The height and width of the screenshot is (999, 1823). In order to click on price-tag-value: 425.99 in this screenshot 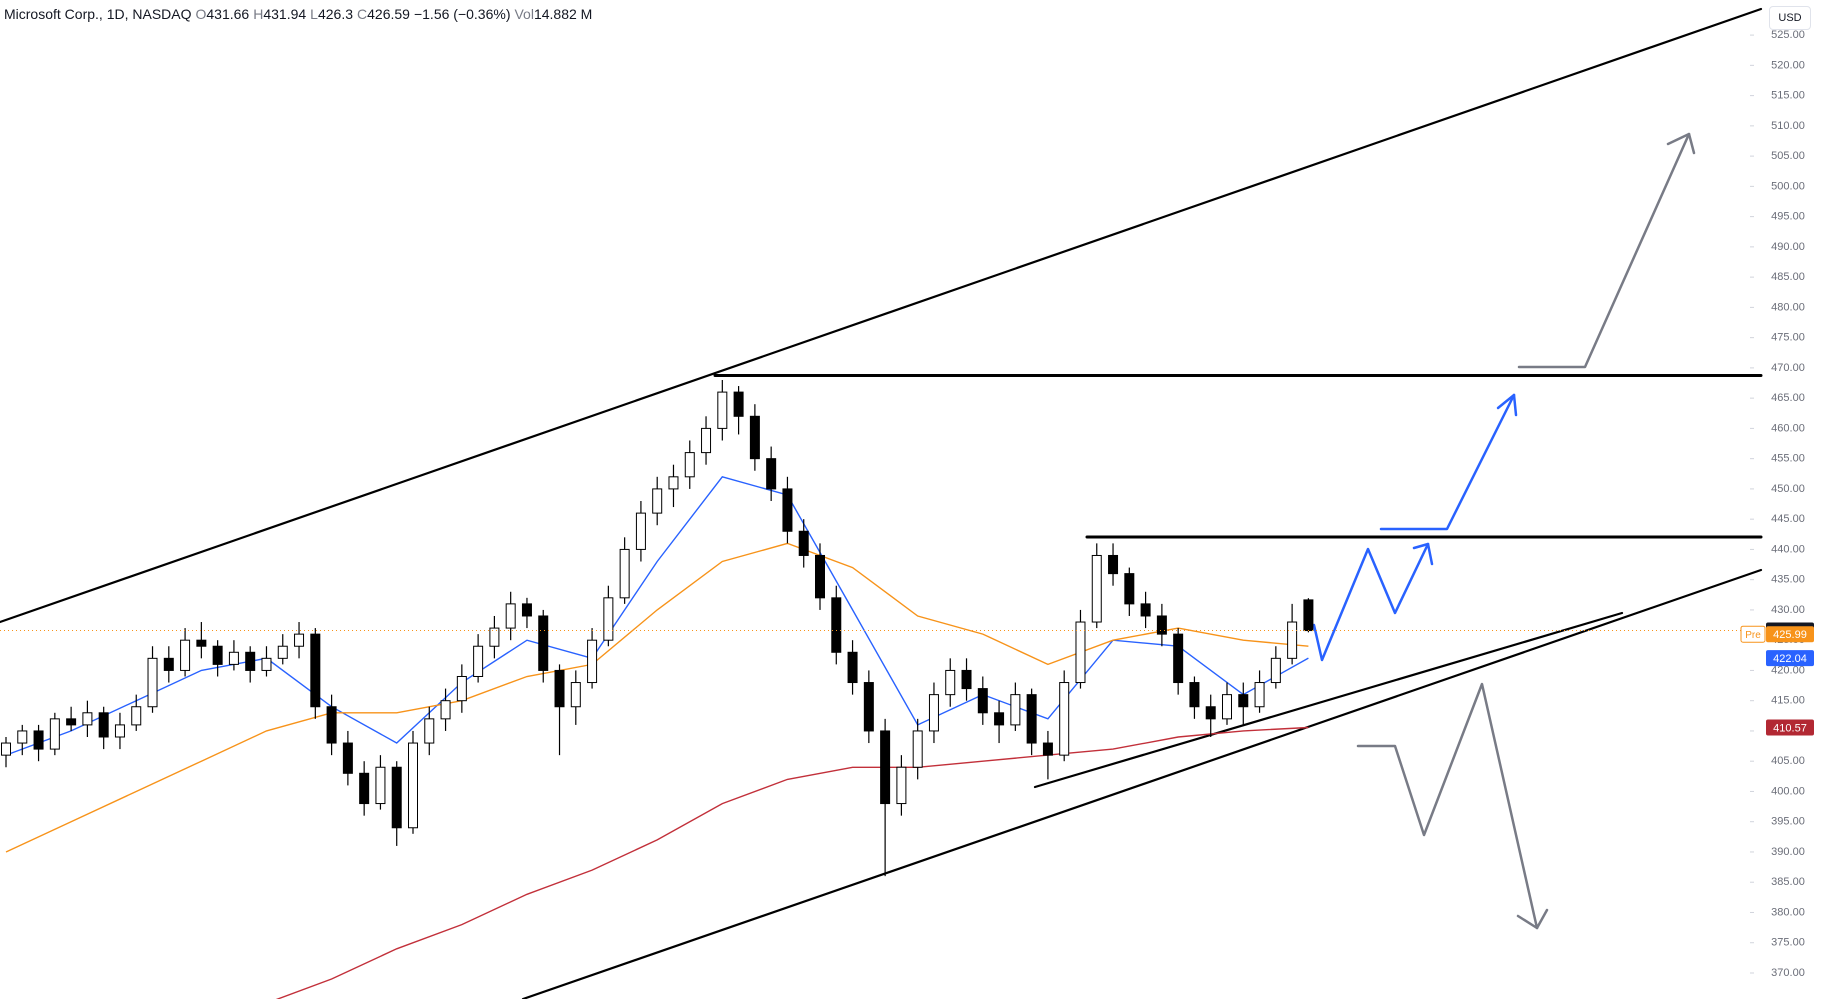, I will do `click(1790, 635)`.